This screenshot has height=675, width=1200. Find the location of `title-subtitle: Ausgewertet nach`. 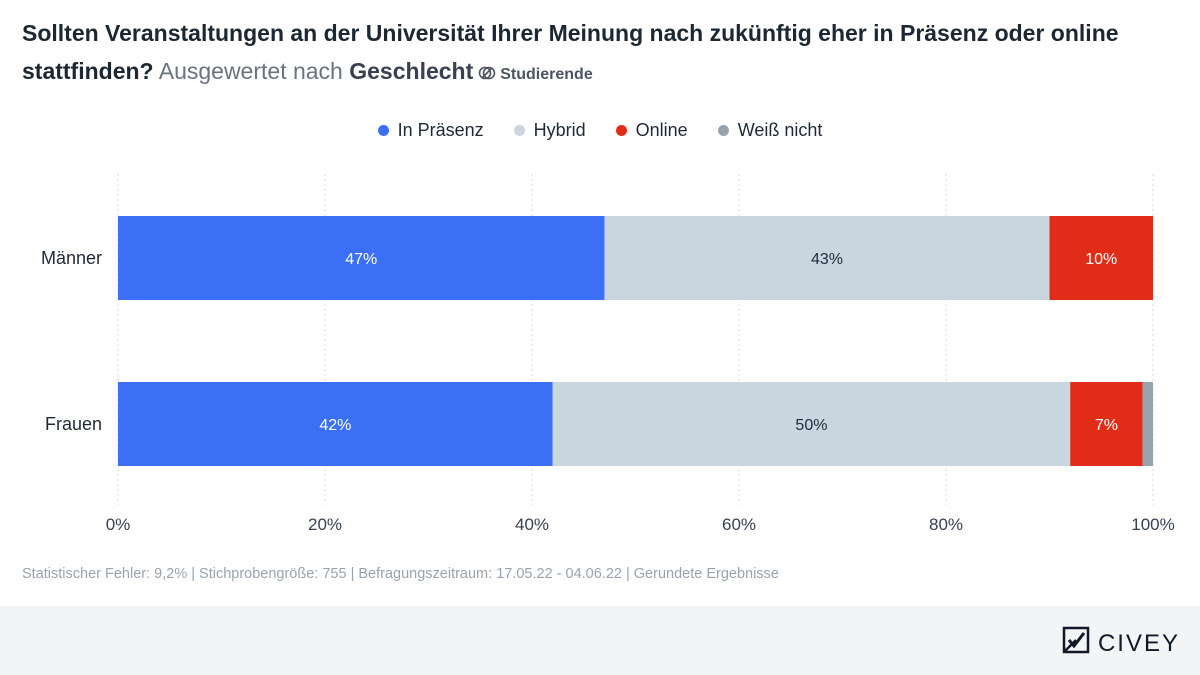

title-subtitle: Ausgewertet nach is located at coordinates (250, 71).